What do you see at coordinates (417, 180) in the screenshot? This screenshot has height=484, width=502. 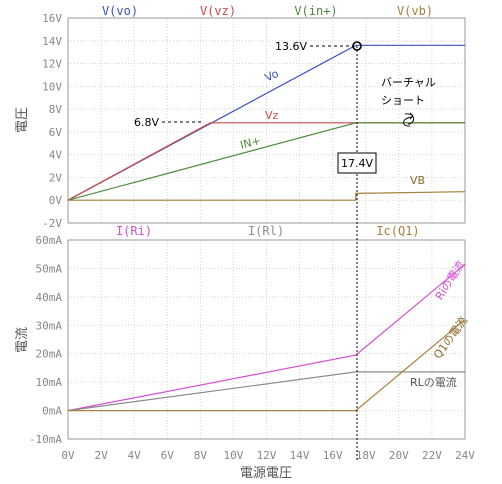 I see `label-vb: VB` at bounding box center [417, 180].